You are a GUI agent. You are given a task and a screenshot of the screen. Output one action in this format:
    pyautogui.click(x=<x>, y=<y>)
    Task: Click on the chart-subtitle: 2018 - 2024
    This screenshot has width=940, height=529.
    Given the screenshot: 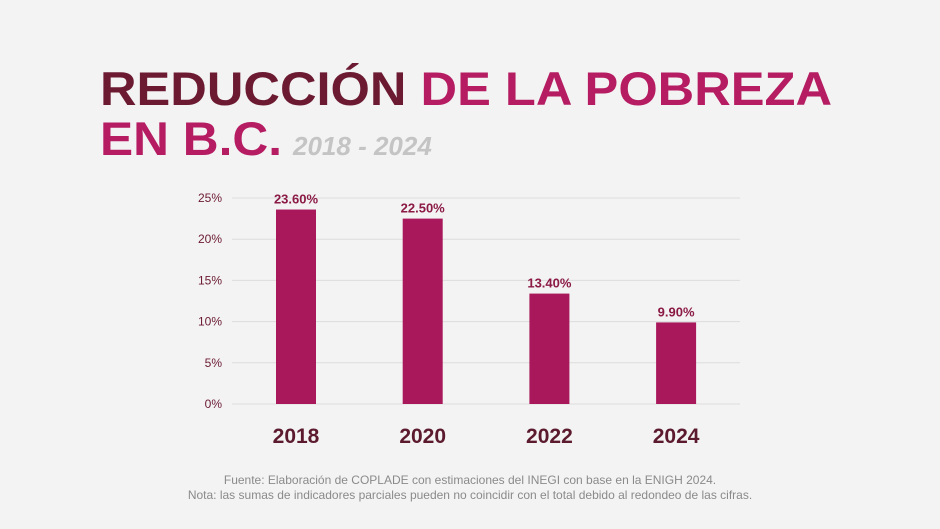 What is the action you would take?
    pyautogui.click(x=362, y=146)
    